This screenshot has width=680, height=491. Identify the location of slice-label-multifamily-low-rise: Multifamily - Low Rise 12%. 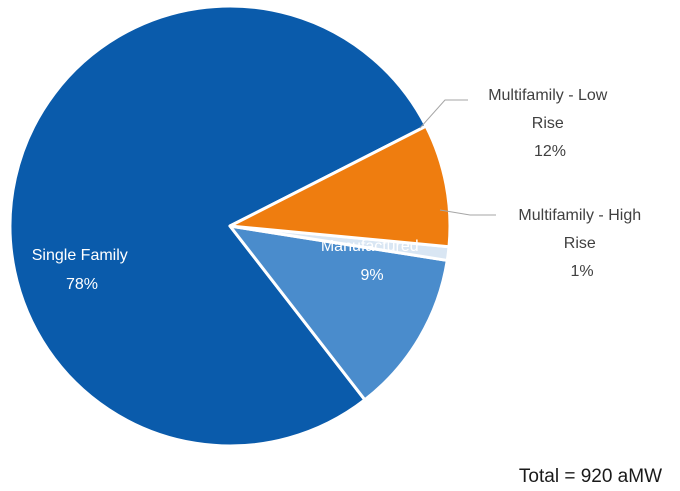
(550, 123).